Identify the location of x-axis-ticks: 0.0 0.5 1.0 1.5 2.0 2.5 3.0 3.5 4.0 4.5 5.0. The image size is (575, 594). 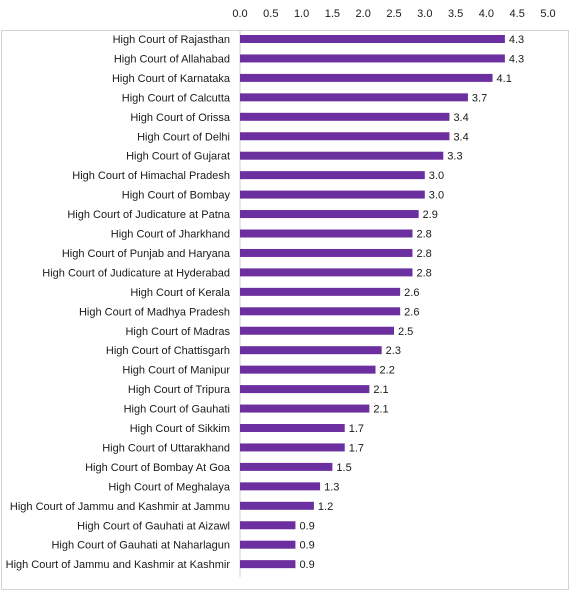
(393, 14).